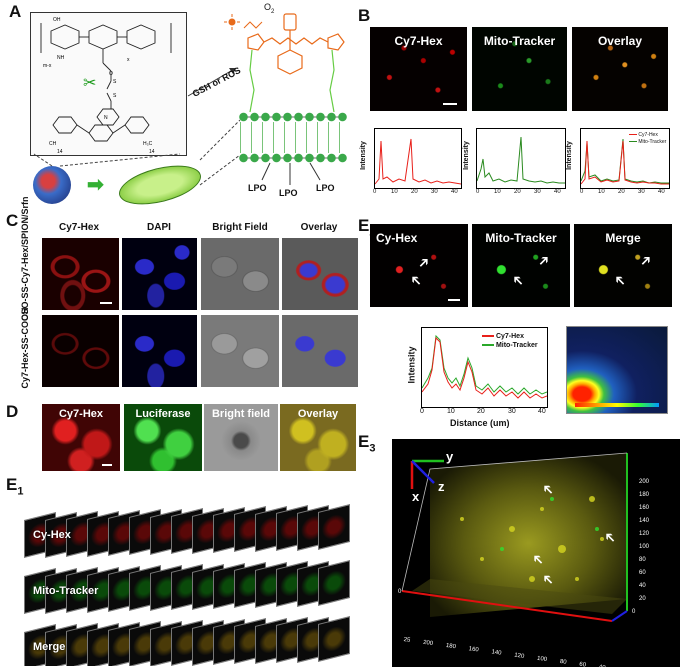 This screenshot has height=669, width=686. Describe the element at coordinates (81, 414) in the screenshot. I see `d-label-cy7: Cy7-Hex` at that location.